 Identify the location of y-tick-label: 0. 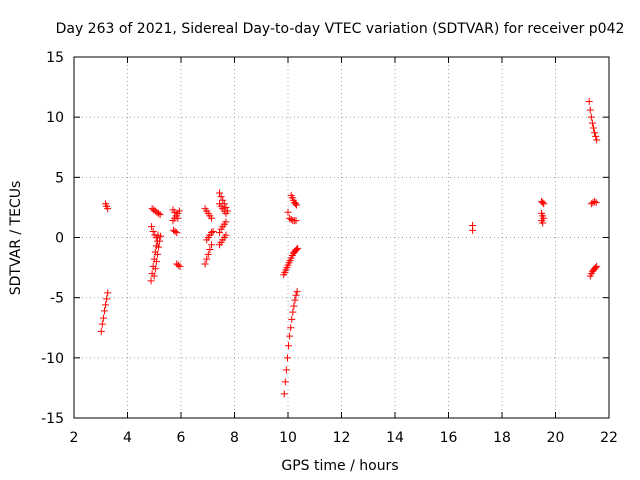
(59, 239).